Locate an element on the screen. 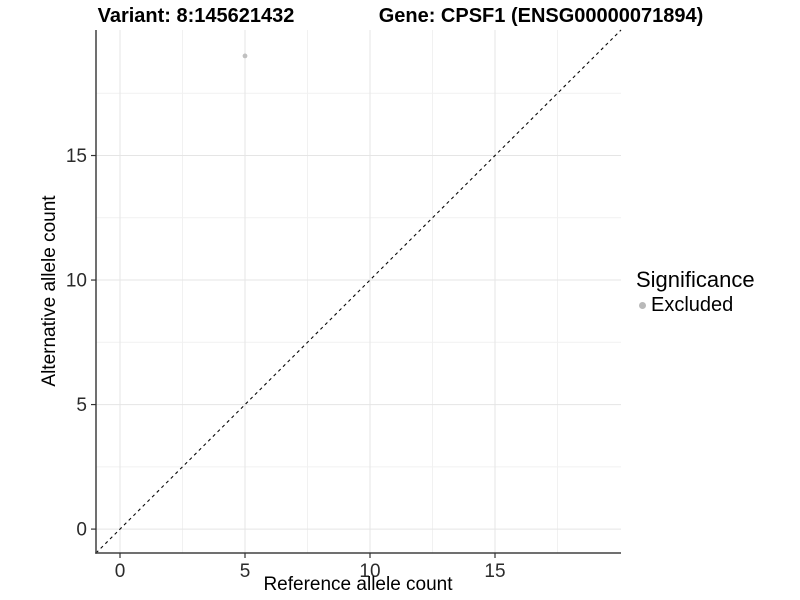  data-point is located at coordinates (245, 56).